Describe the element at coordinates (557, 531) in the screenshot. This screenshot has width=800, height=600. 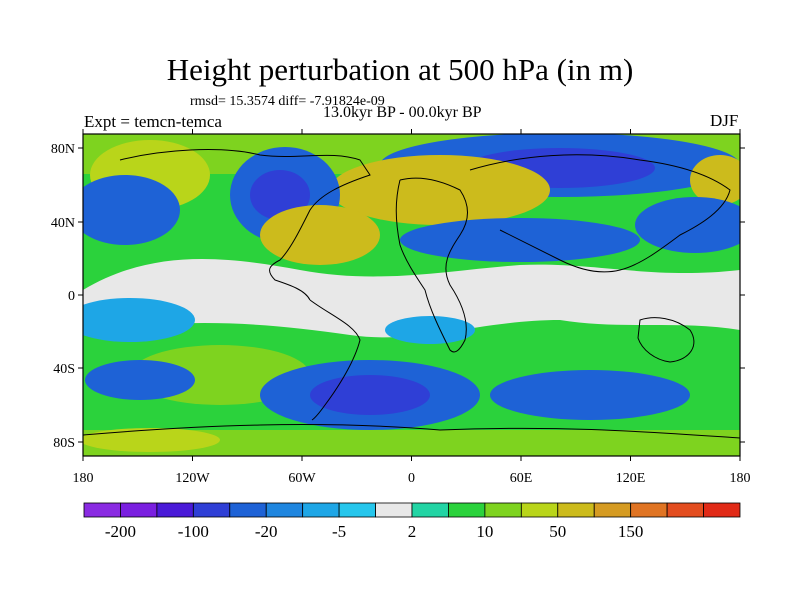
I see `colorbar-label: 50` at that location.